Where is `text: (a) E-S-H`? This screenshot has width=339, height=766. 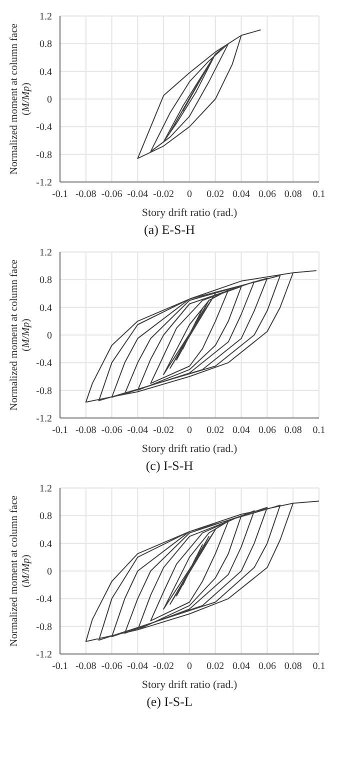
text: (a) E-S-H is located at coordinates (169, 230).